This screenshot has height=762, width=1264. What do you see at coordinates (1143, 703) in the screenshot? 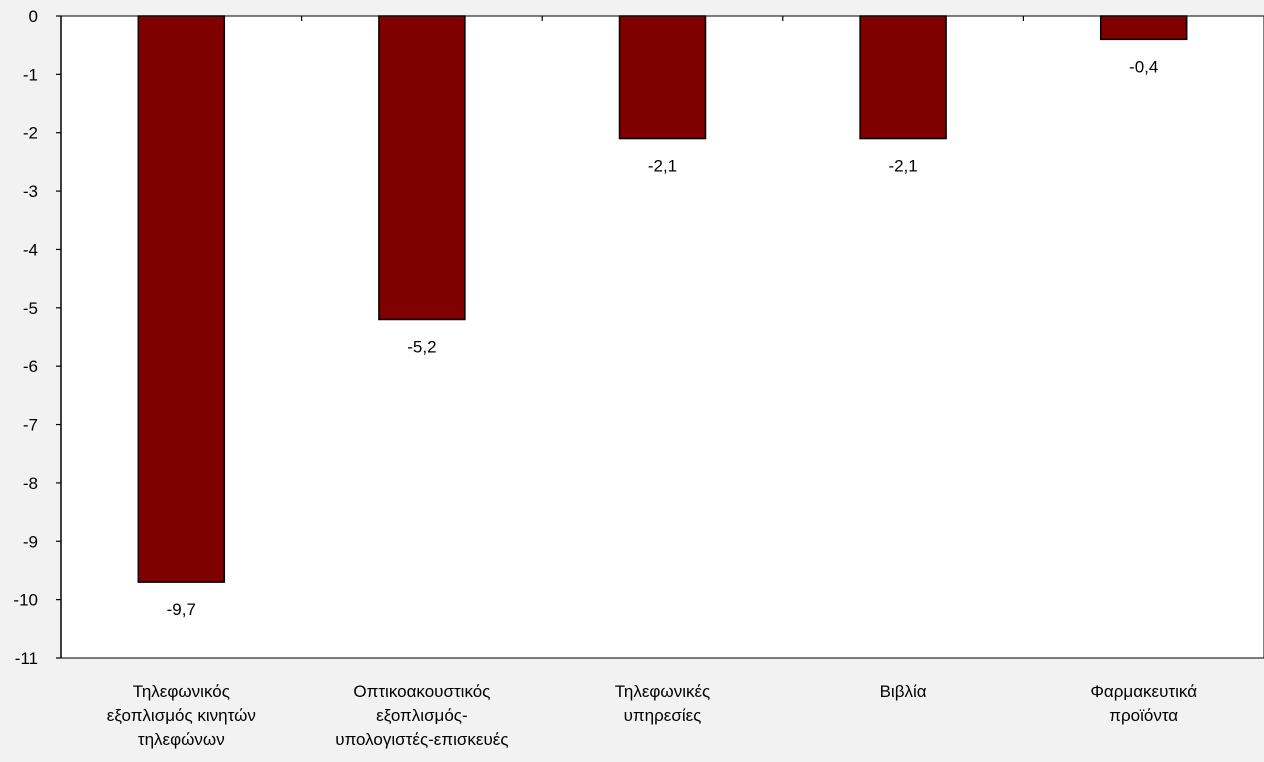
I see `x-category-label: Φαρμακευτικά προϊόντα` at bounding box center [1143, 703].